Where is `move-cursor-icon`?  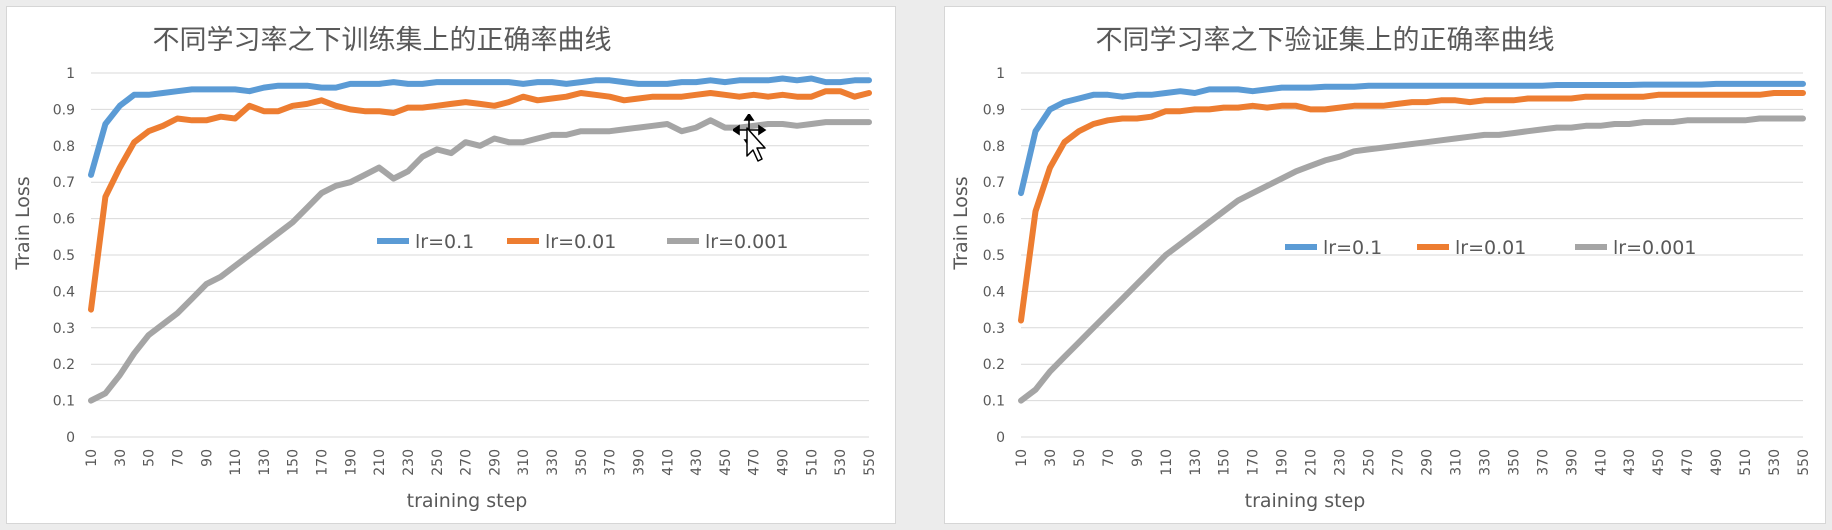
move-cursor-icon is located at coordinates (751, 139).